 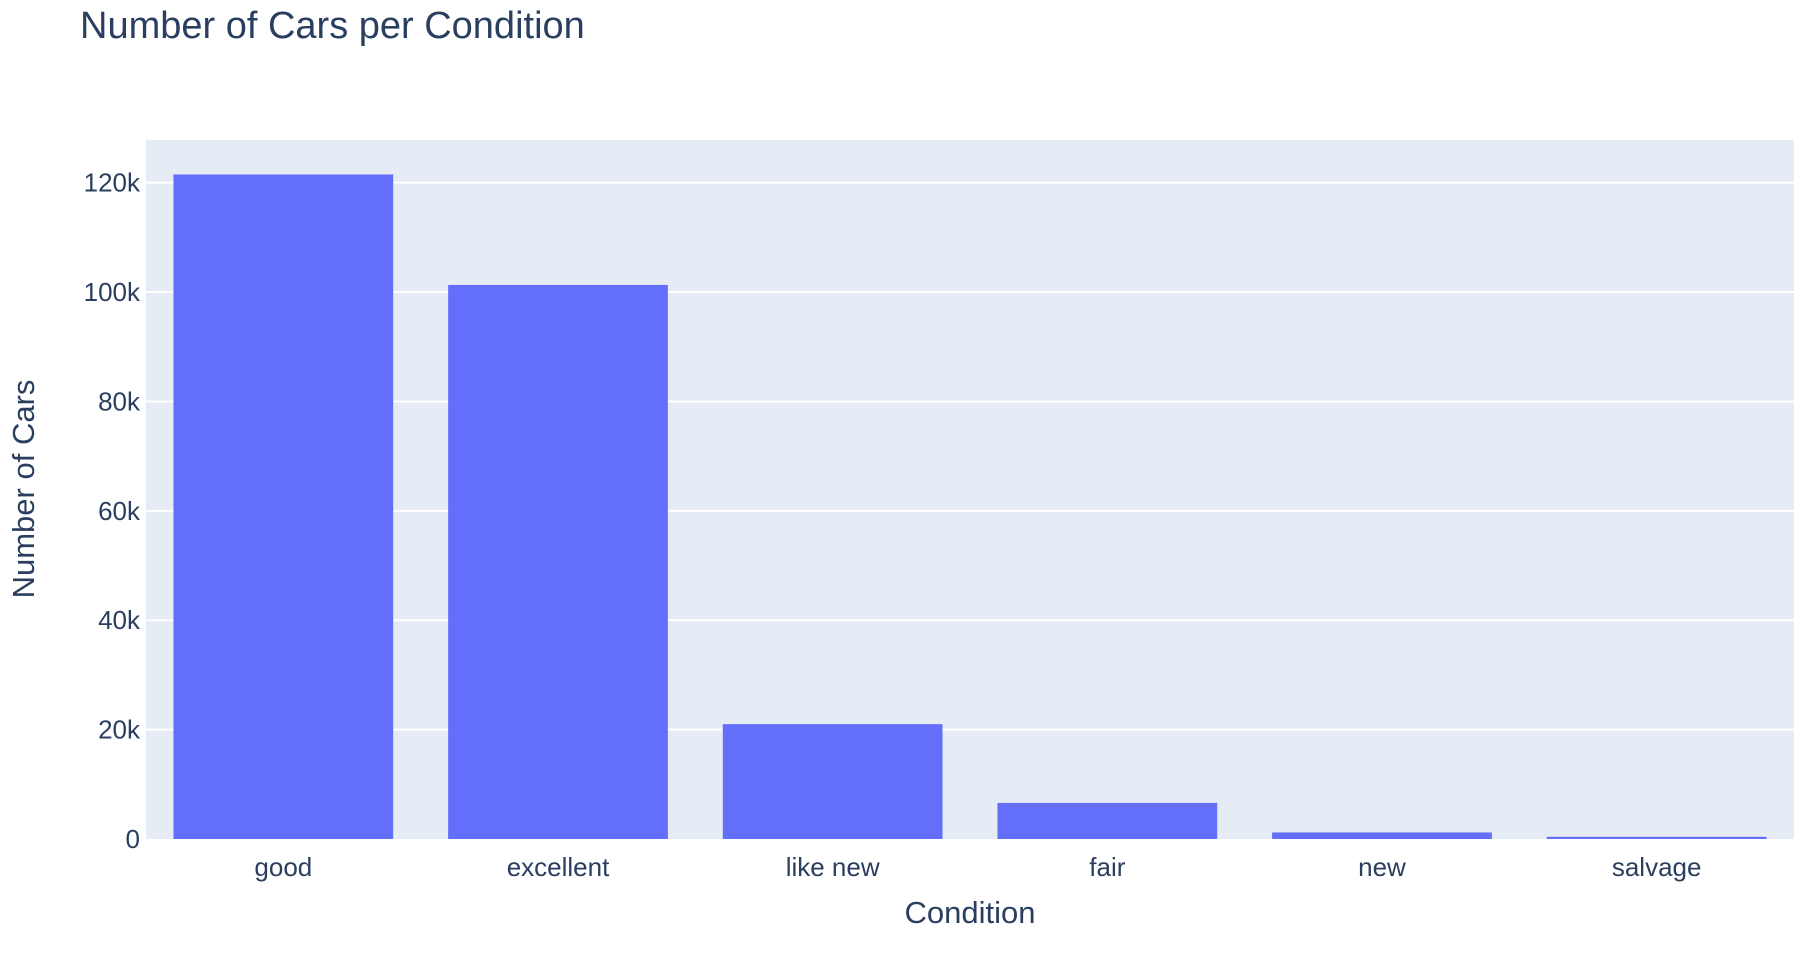 What do you see at coordinates (832, 781) in the screenshot?
I see `bar-like-new` at bounding box center [832, 781].